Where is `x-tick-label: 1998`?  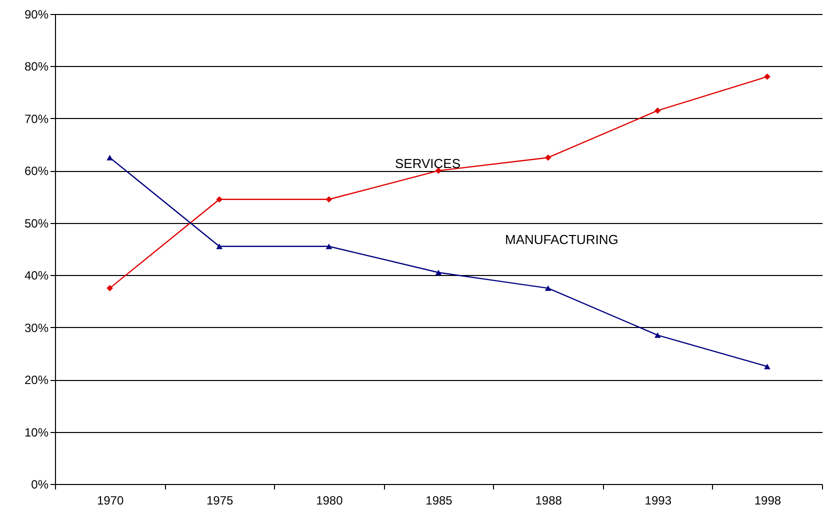
x-tick-label: 1998 is located at coordinates (768, 501).